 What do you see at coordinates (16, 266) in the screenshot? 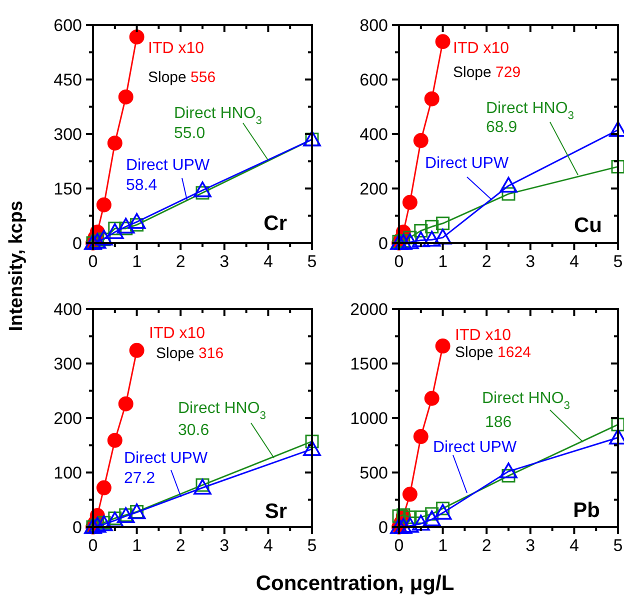
I see `y-axis-title: Intensity, kcps` at bounding box center [16, 266].